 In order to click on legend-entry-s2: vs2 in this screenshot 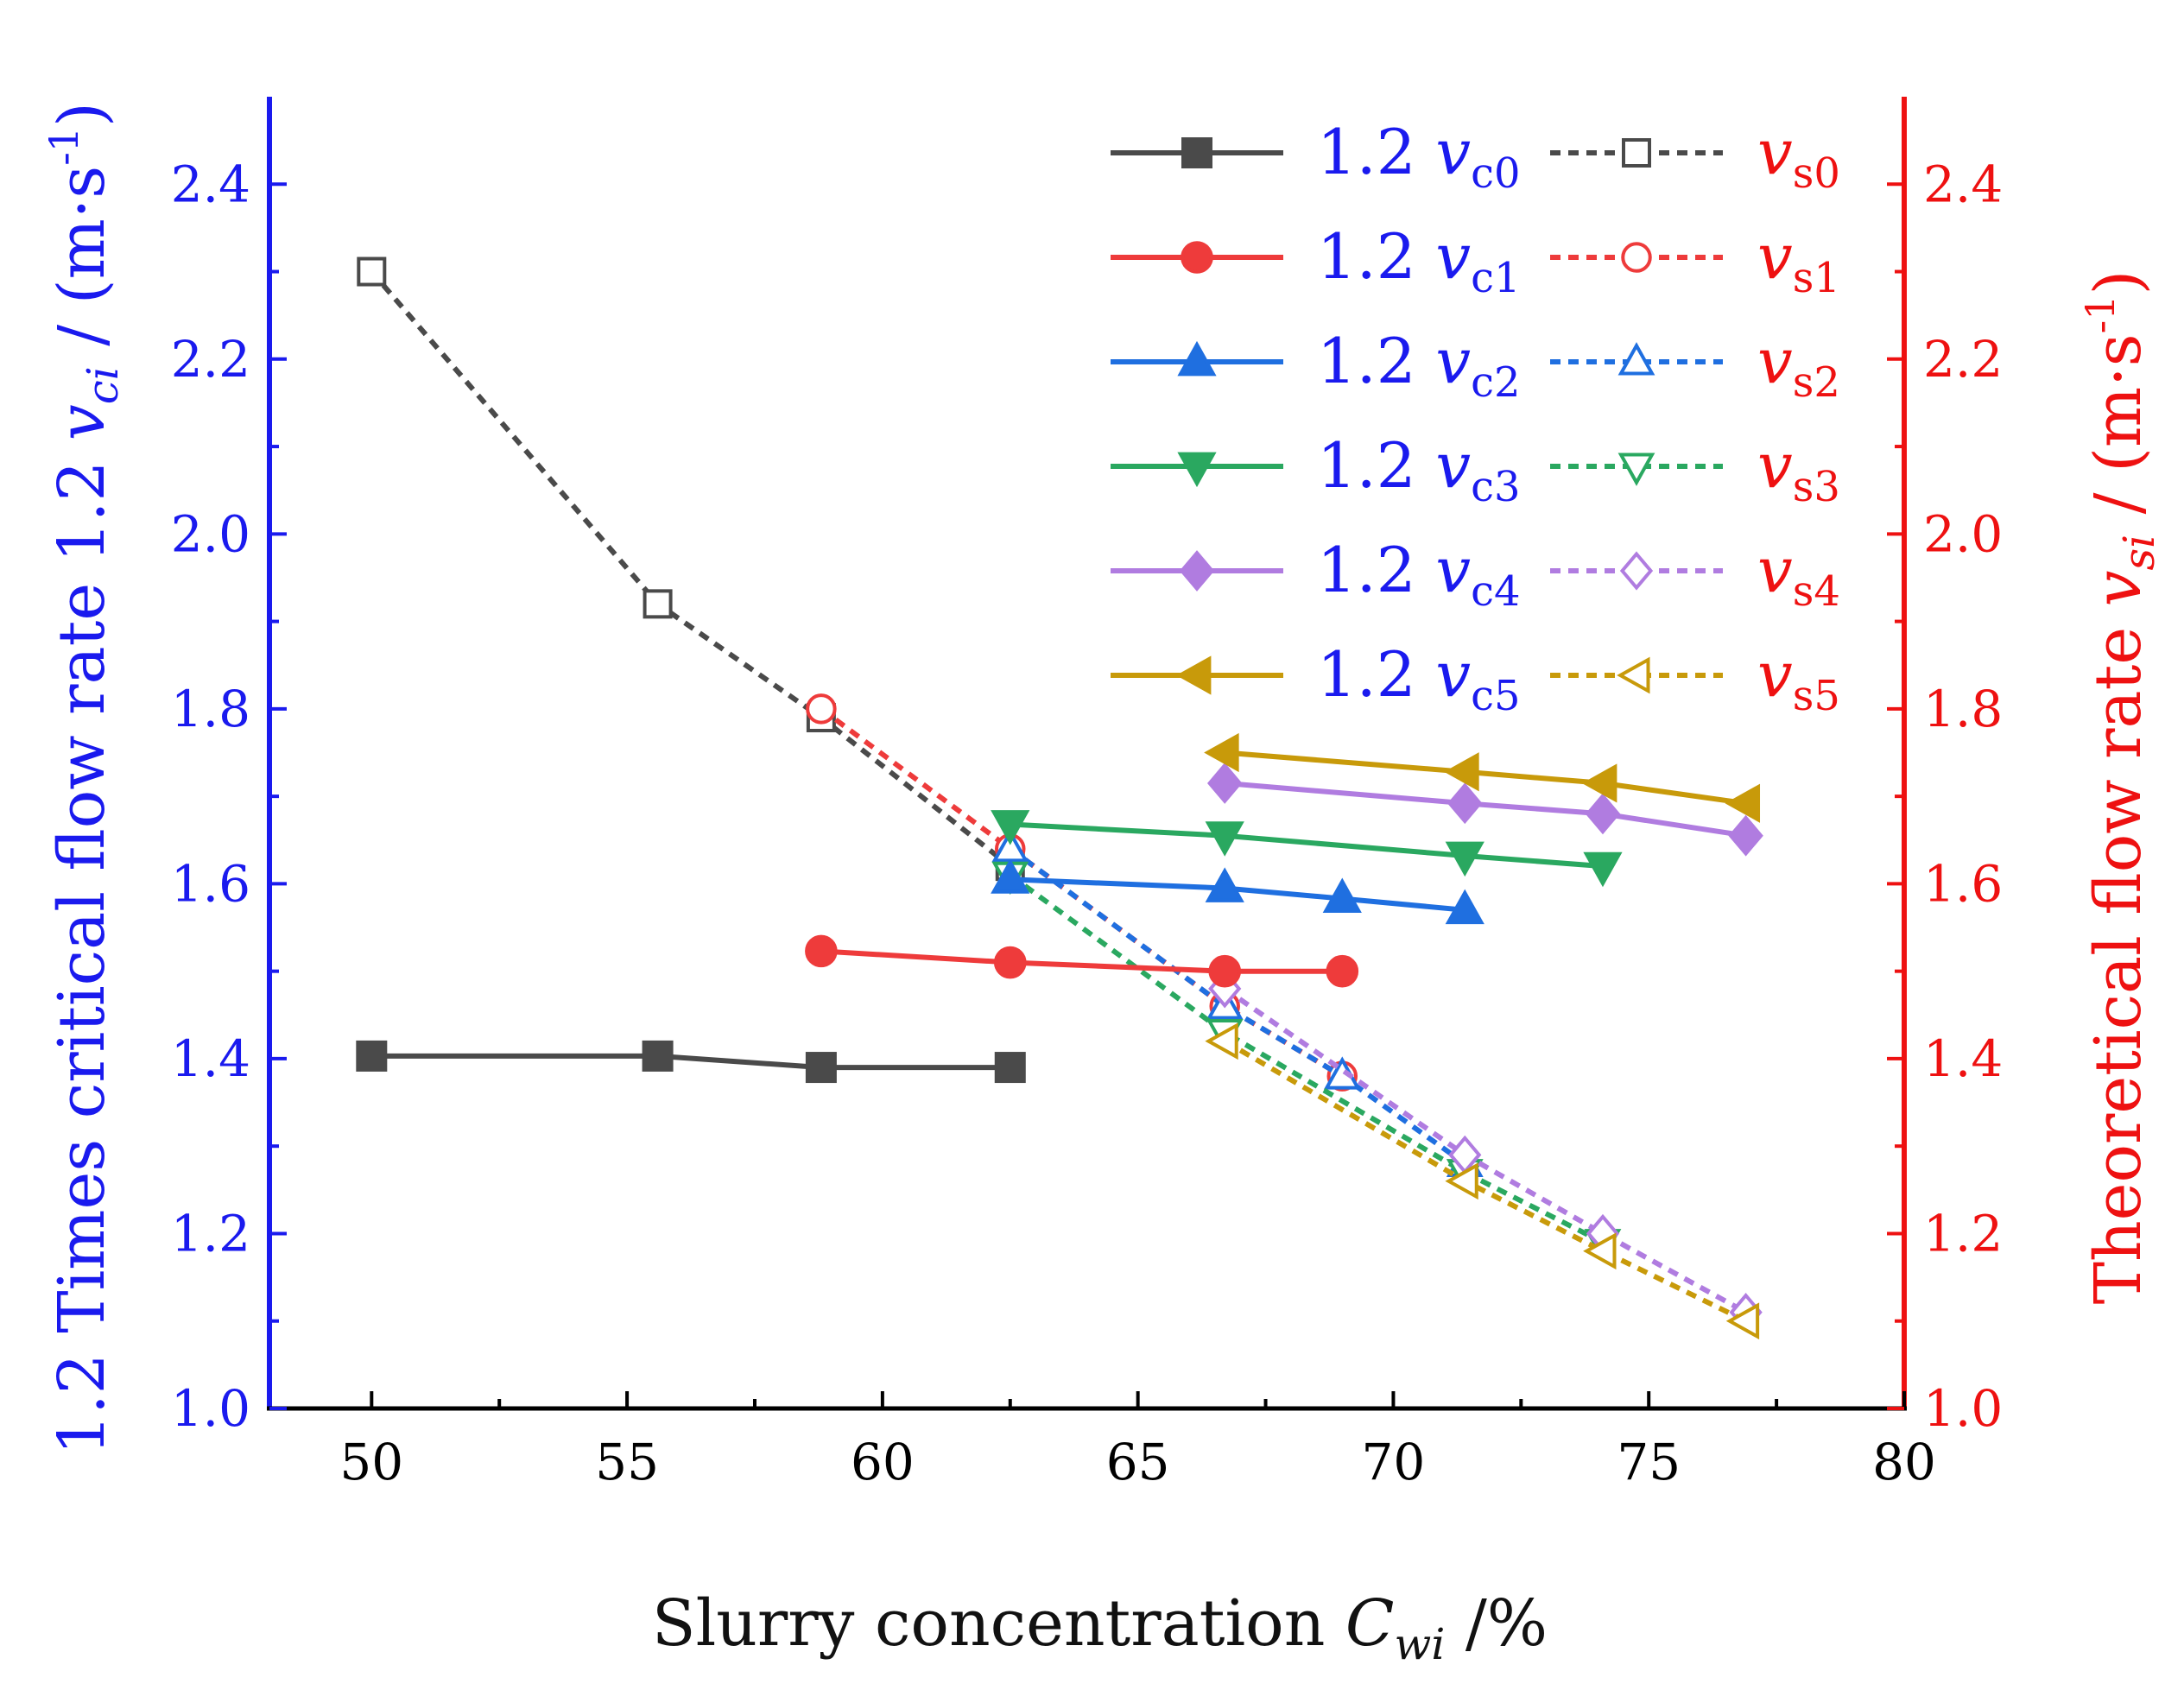, I will do `click(1695, 366)`.